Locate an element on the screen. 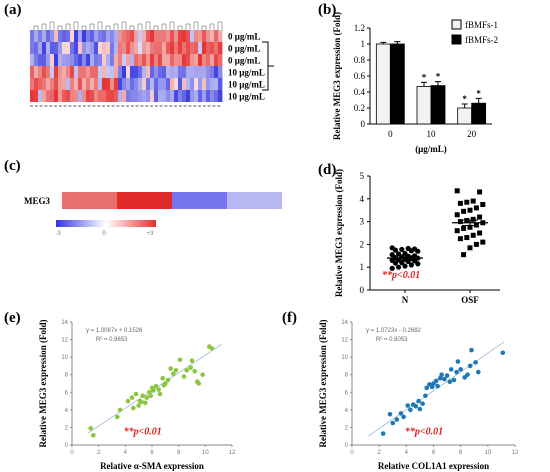 The width and height of the screenshot is (550, 472). x-axis-title: Relative α-SMA expression is located at coordinates (152, 466).